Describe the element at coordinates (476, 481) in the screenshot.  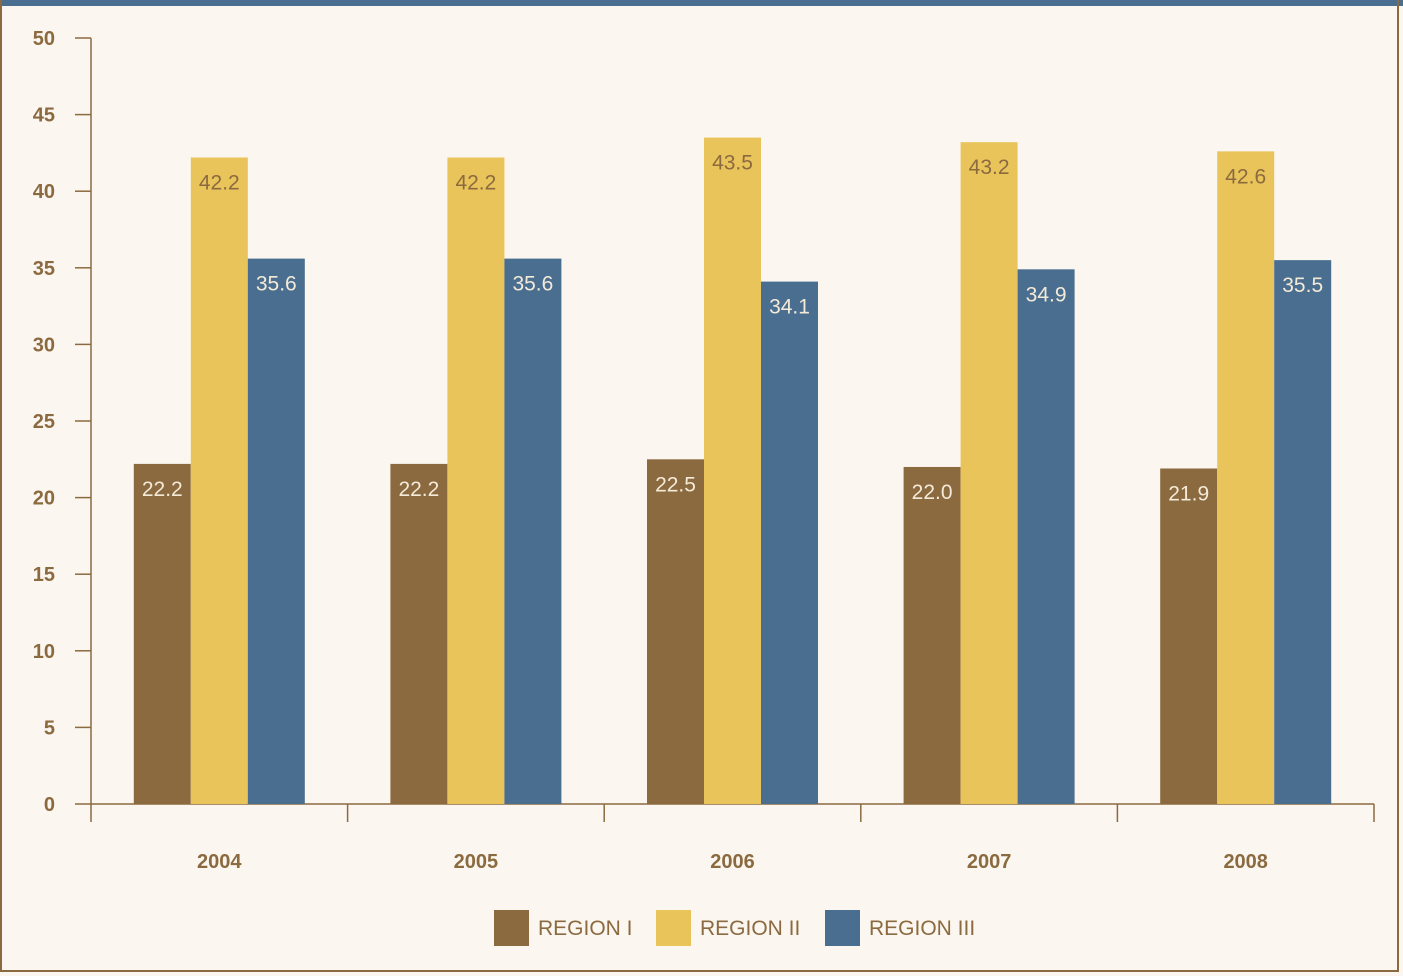
I see `bar-region-ii-2005` at that location.